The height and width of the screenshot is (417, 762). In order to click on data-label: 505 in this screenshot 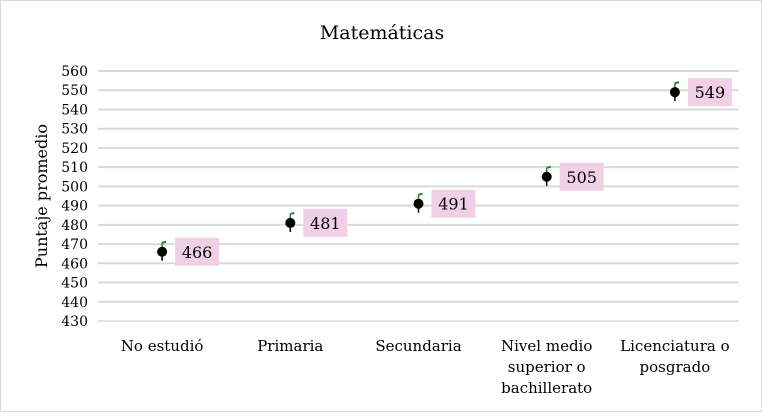, I will do `click(581, 177)`.